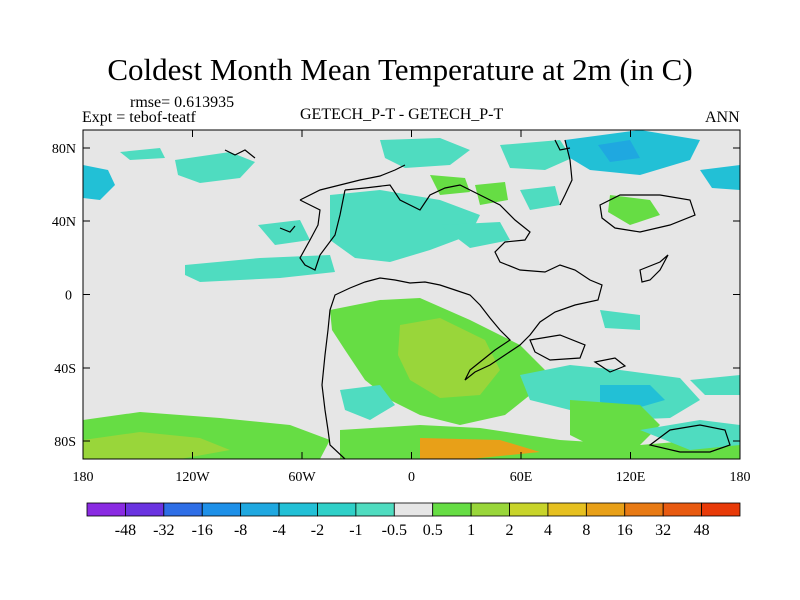  Describe the element at coordinates (192, 477) in the screenshot. I see `lon-tick-label: 120W` at that location.